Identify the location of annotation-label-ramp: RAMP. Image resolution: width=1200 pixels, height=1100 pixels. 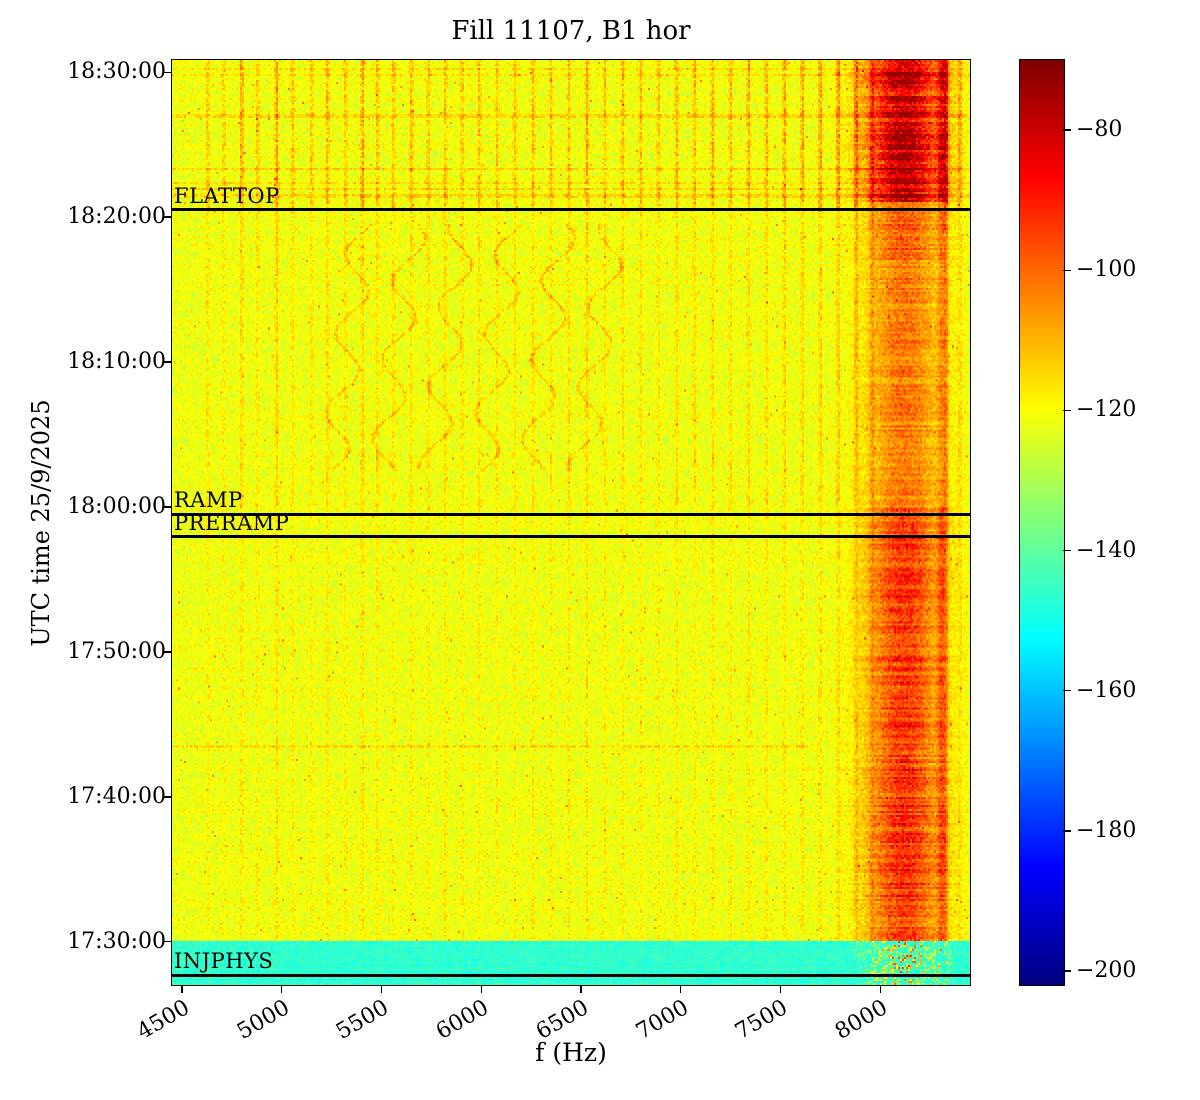
(208, 500).